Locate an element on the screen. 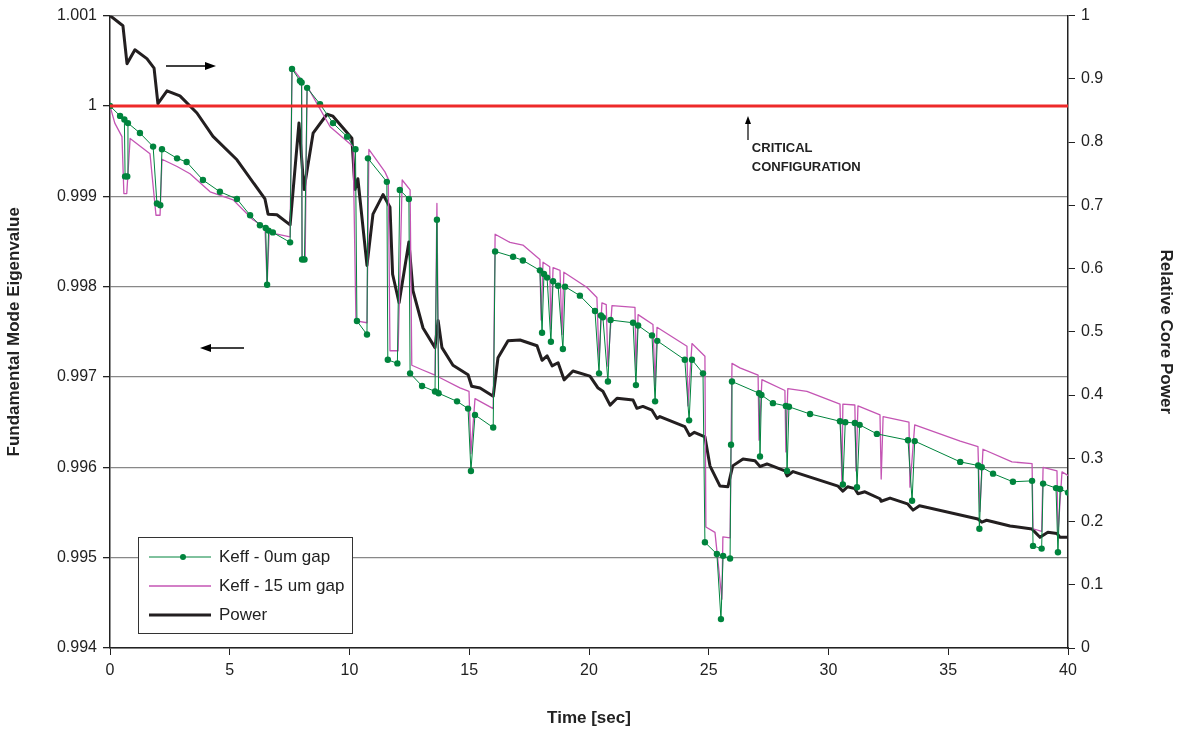 Image resolution: width=1180 pixels, height=733 pixels. ref-line-label: CRITICAL CONFIGURATION is located at coordinates (806, 156).